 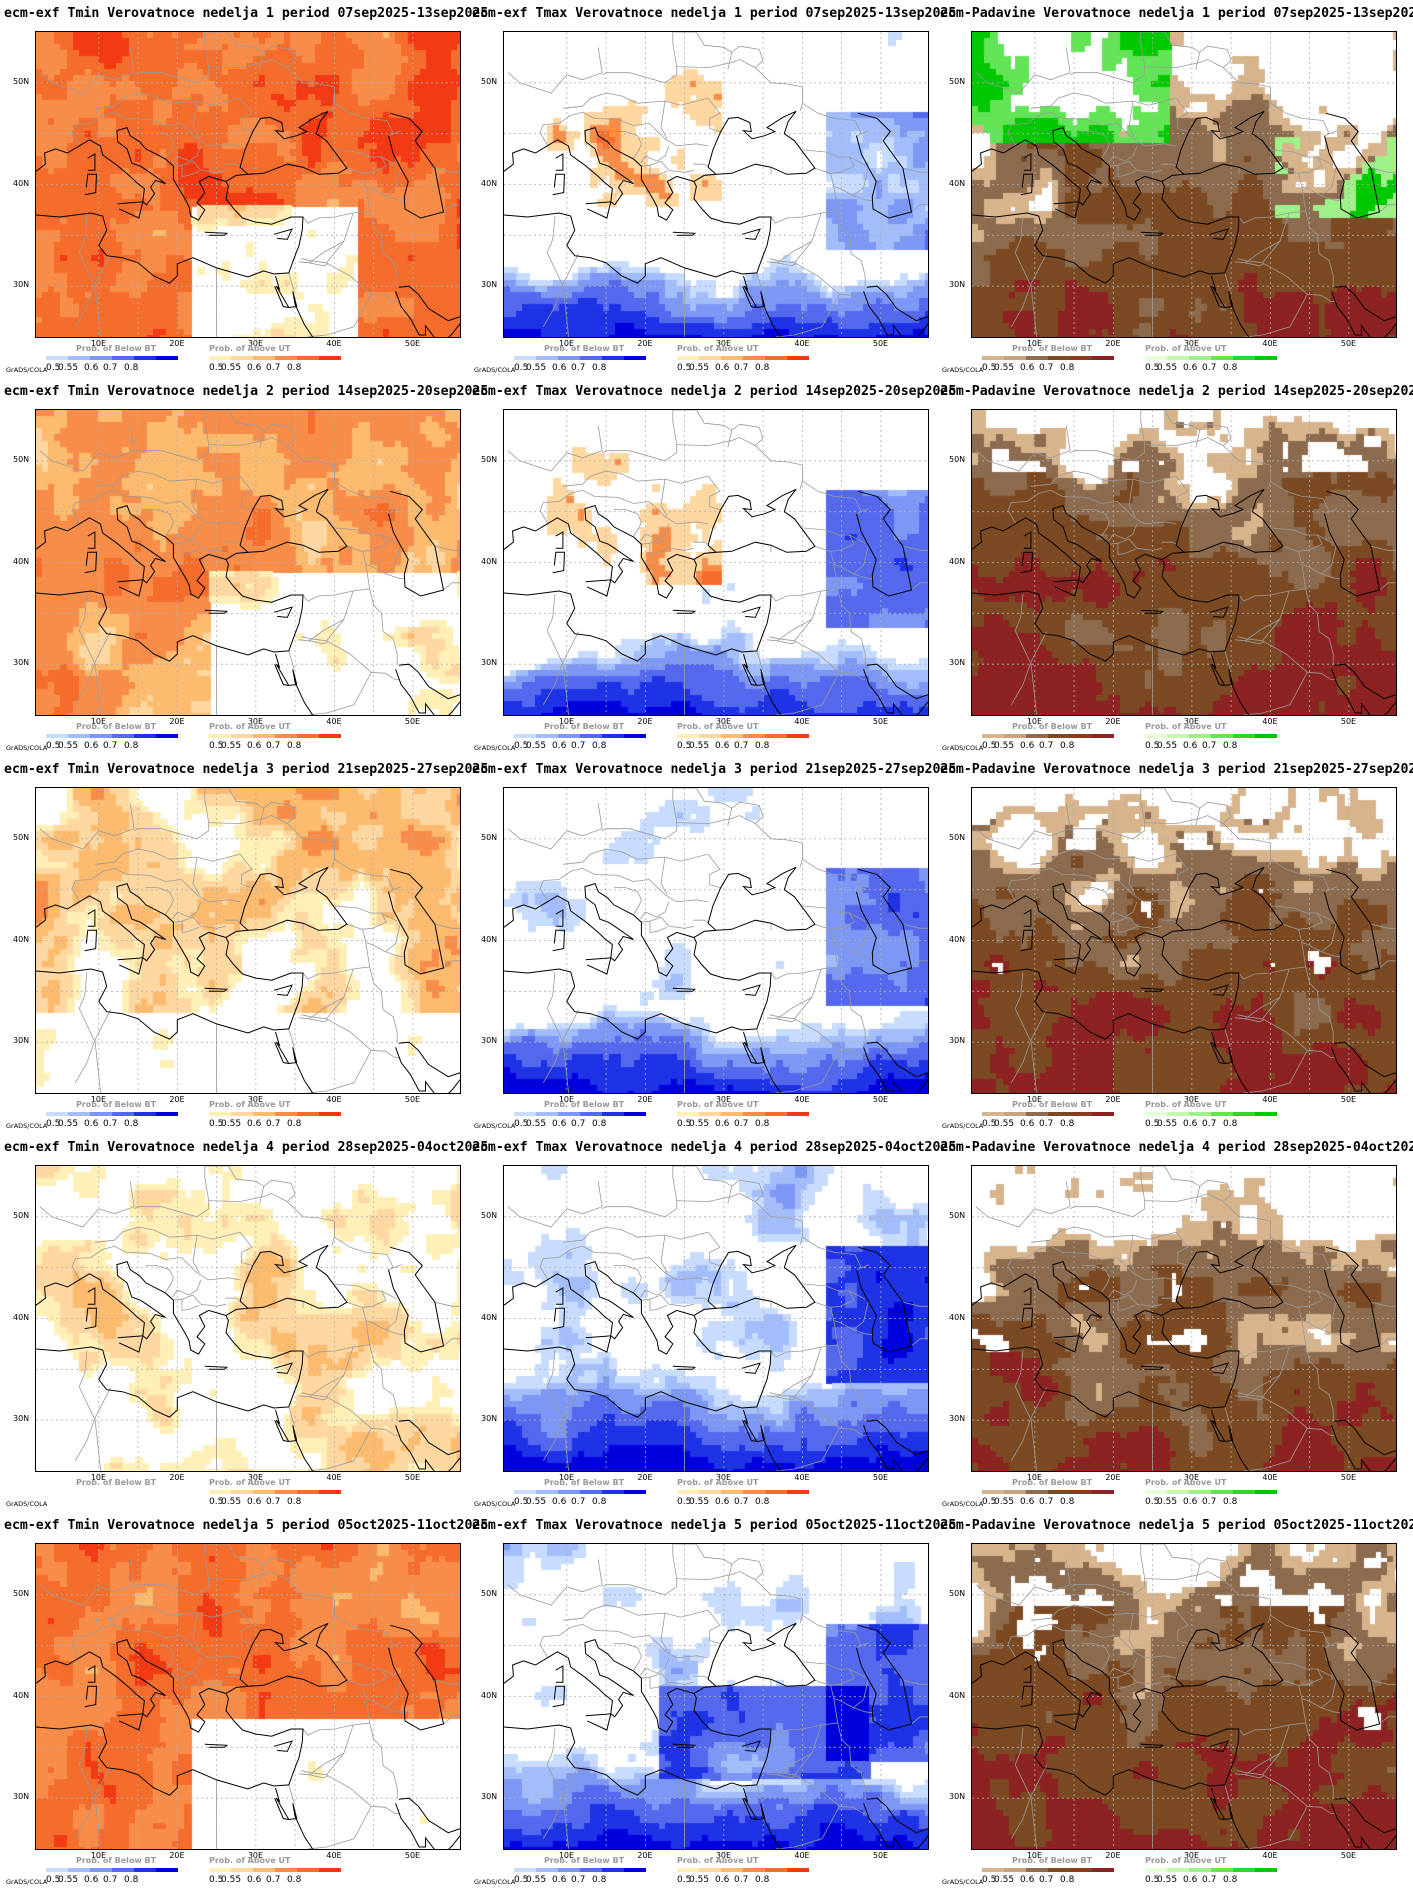 What do you see at coordinates (275, 1114) in the screenshot?
I see `legend-bar-above` at bounding box center [275, 1114].